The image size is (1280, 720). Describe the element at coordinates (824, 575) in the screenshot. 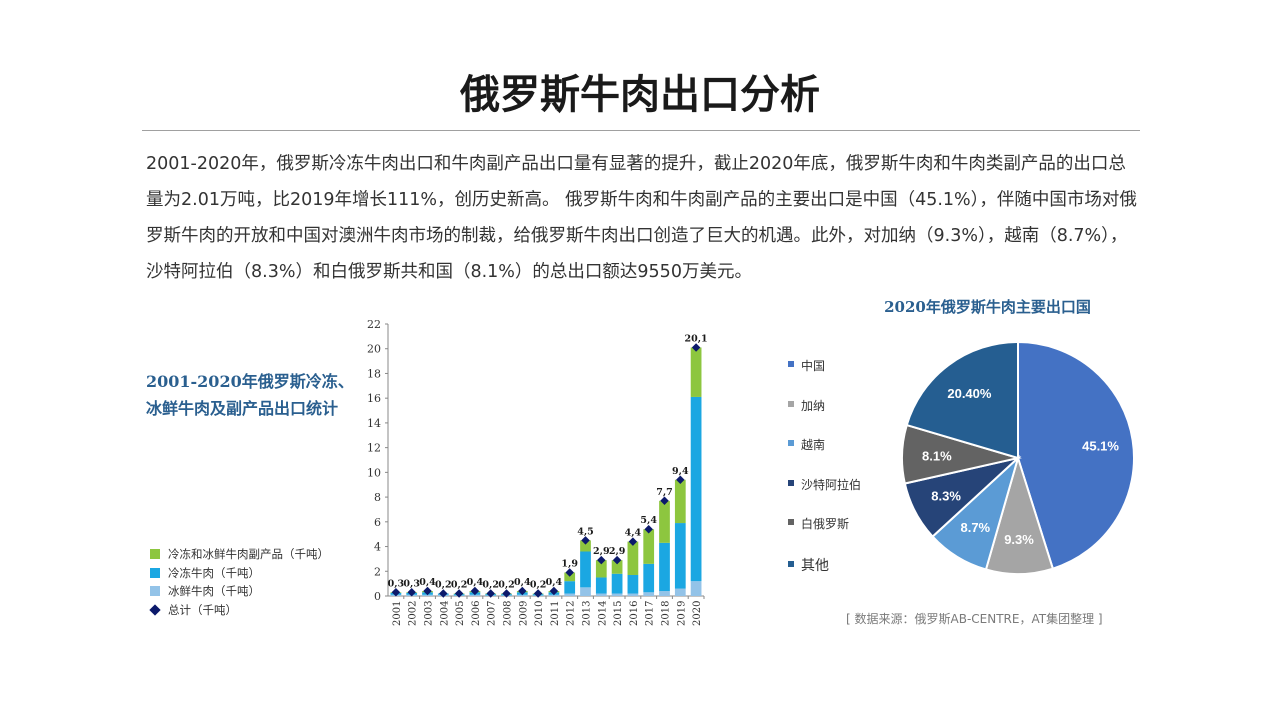

I see `pie-legend-item-other: 其他` at that location.